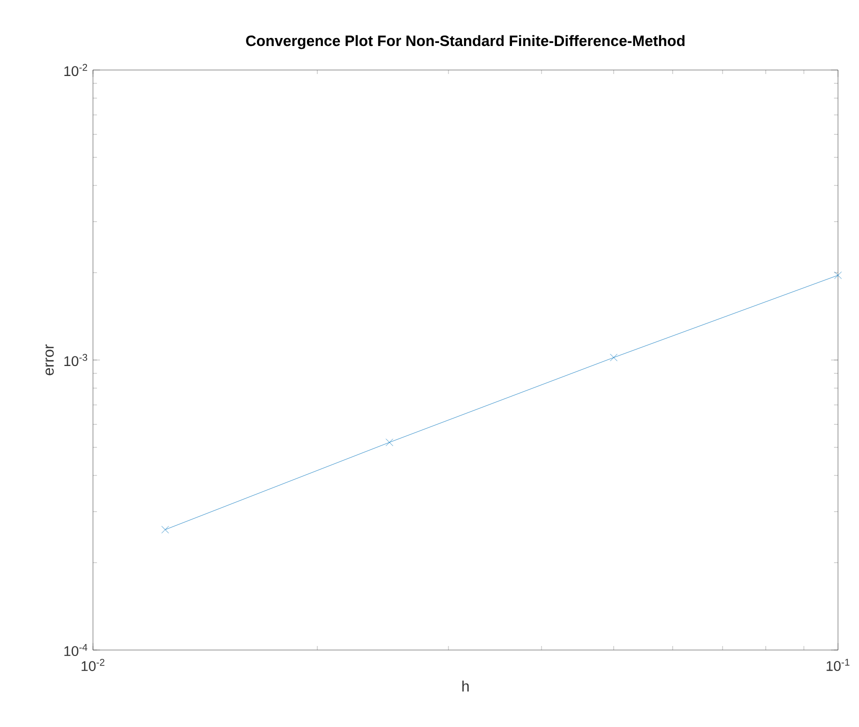  Describe the element at coordinates (76, 360) in the screenshot. I see `y-tick-label: 10$^{-3}$` at that location.